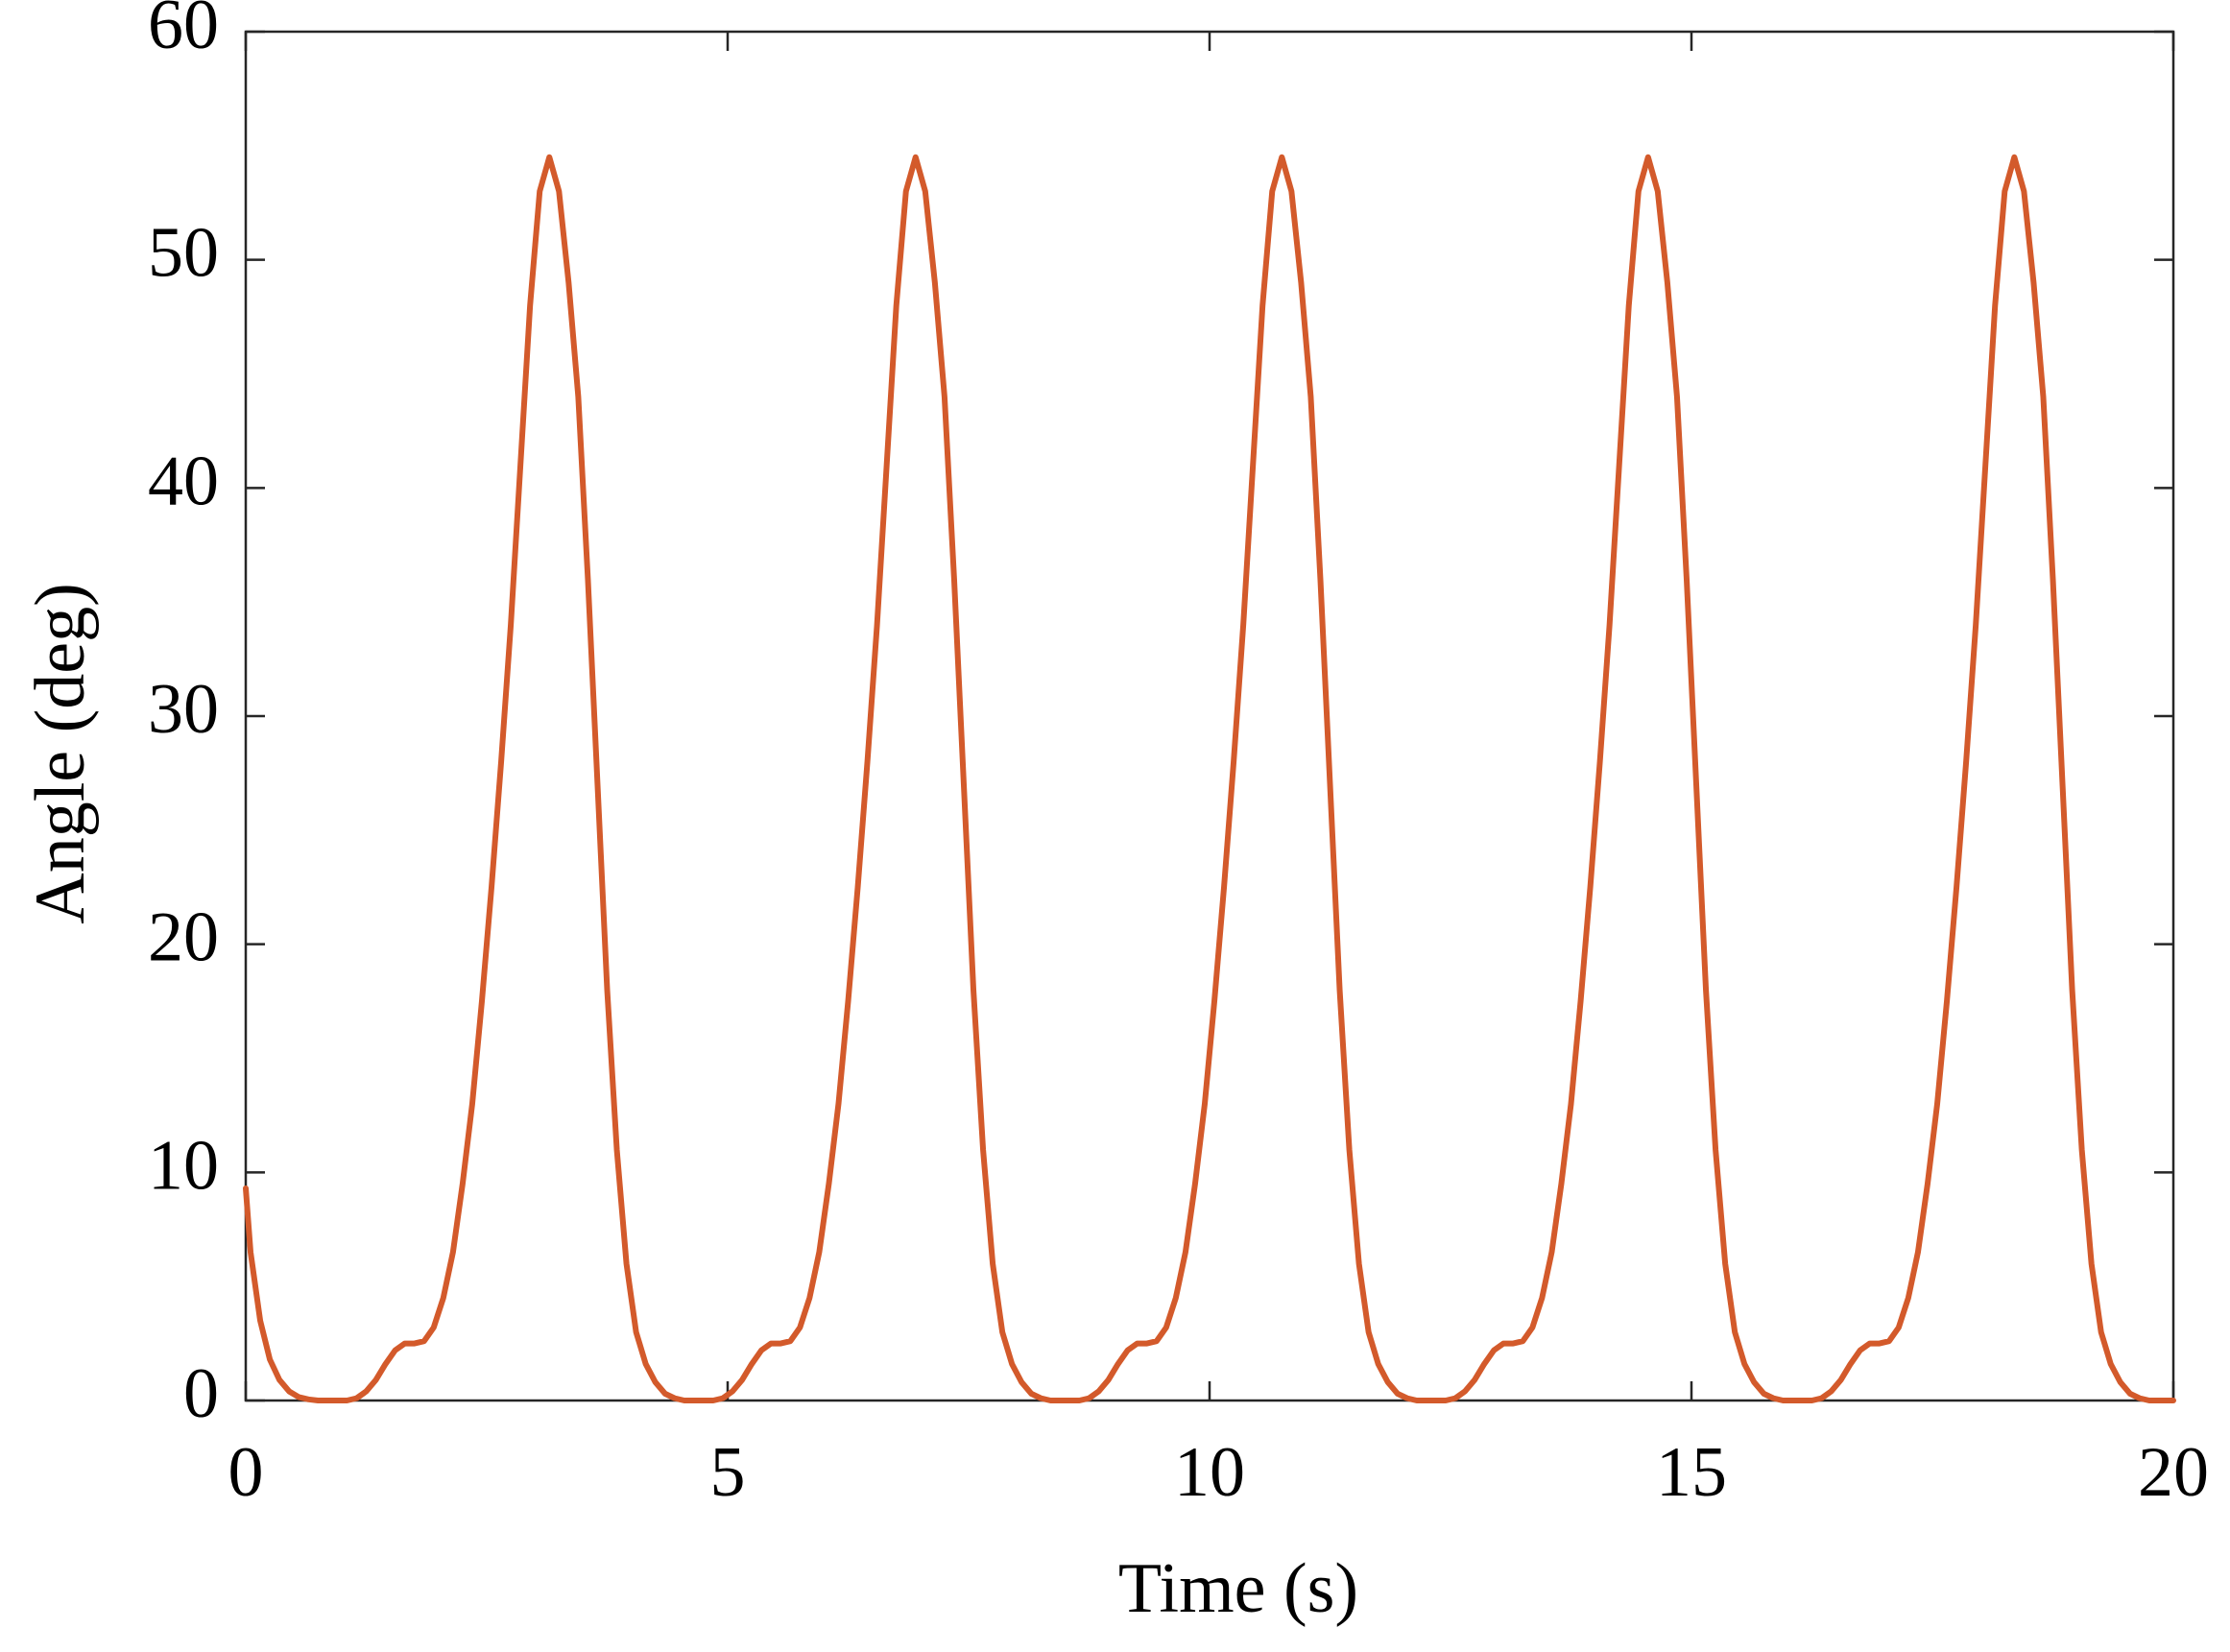 This screenshot has height=1652, width=2230. Describe the element at coordinates (1209, 1472) in the screenshot. I see `x-tick-label: 10` at that location.